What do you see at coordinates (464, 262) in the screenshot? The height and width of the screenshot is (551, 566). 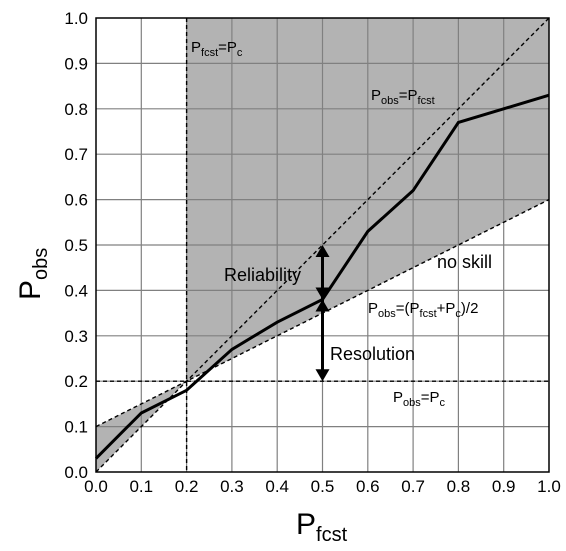 I see `annotation-no-skill: no skill` at bounding box center [464, 262].